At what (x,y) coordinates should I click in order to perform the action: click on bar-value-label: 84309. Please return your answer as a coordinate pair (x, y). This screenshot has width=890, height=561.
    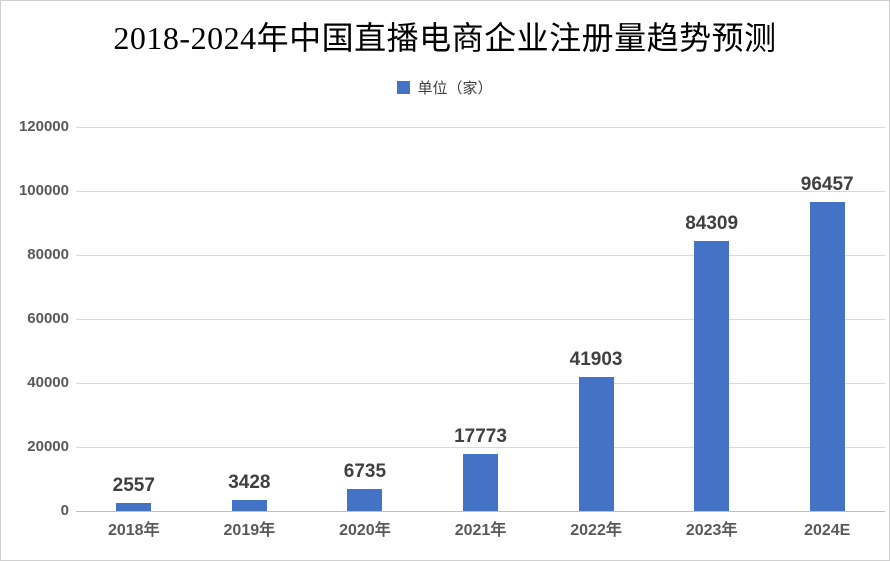
    Looking at the image, I should click on (712, 224).